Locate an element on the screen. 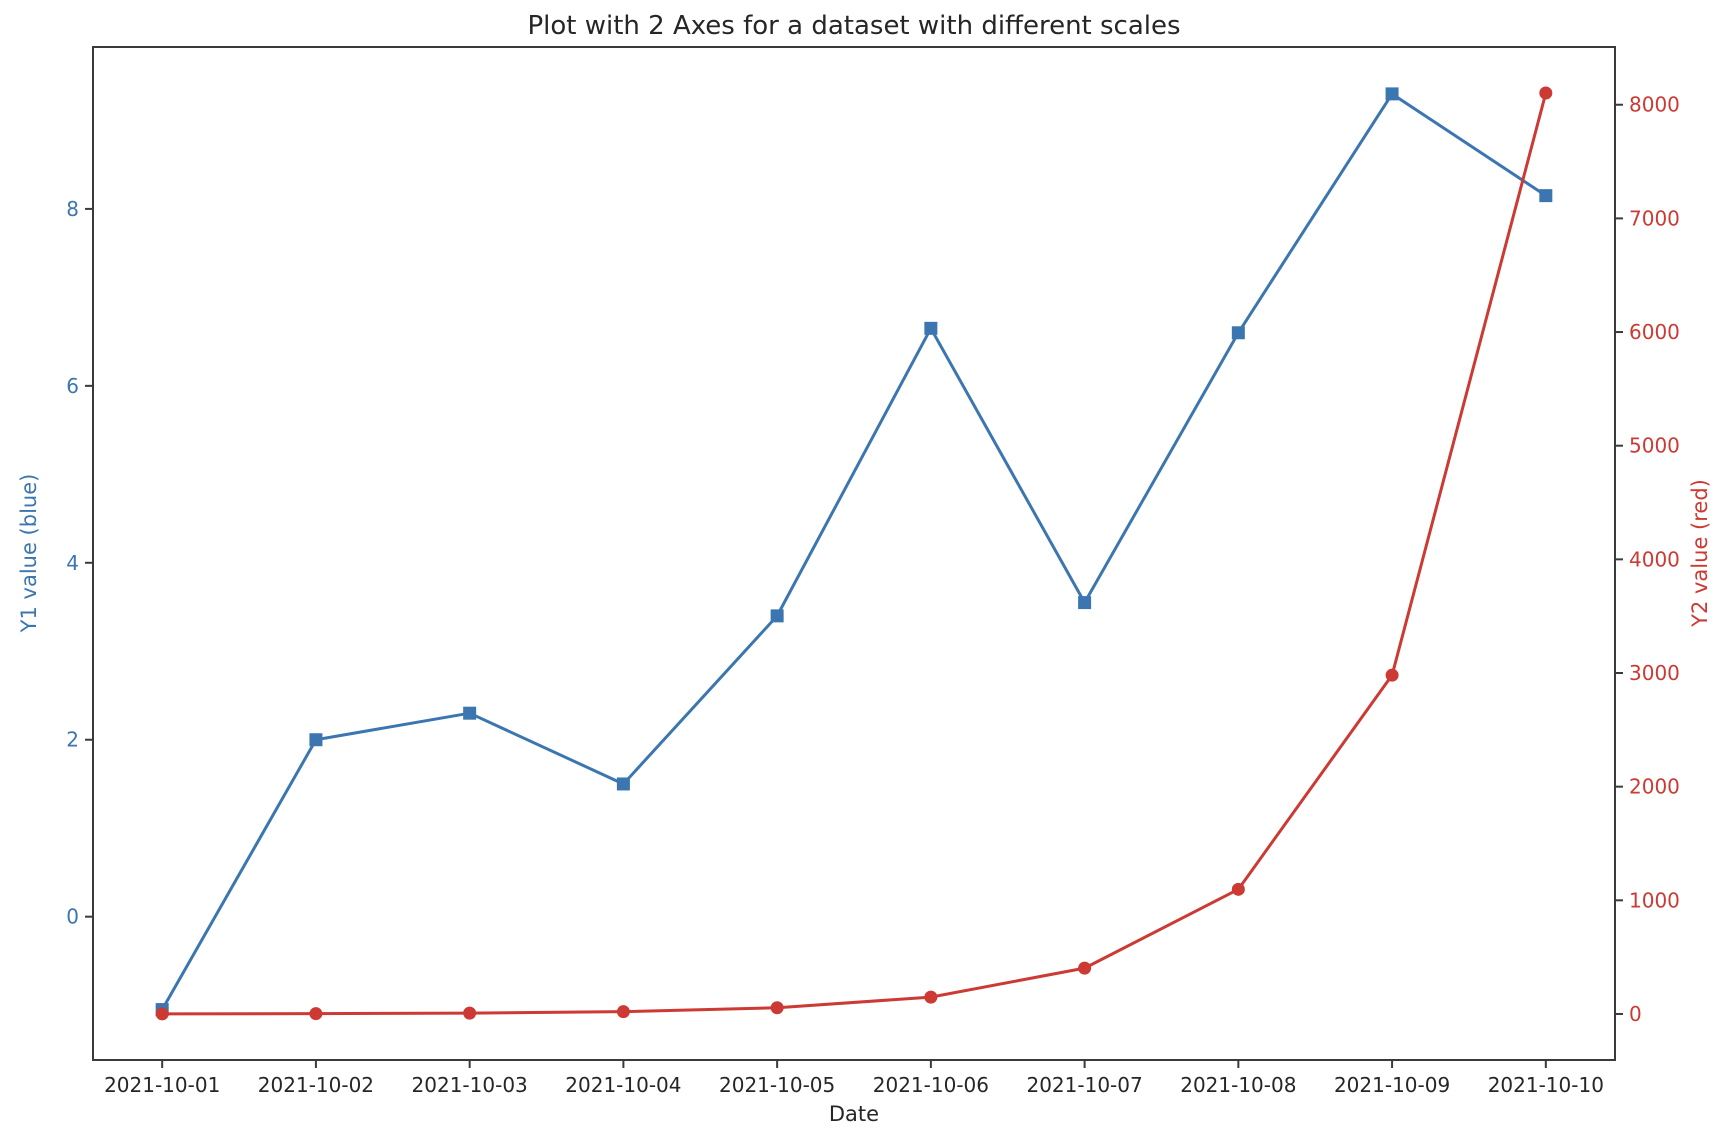 The height and width of the screenshot is (1136, 1734). x-tick-label: 2021-10-04 is located at coordinates (623, 1085).